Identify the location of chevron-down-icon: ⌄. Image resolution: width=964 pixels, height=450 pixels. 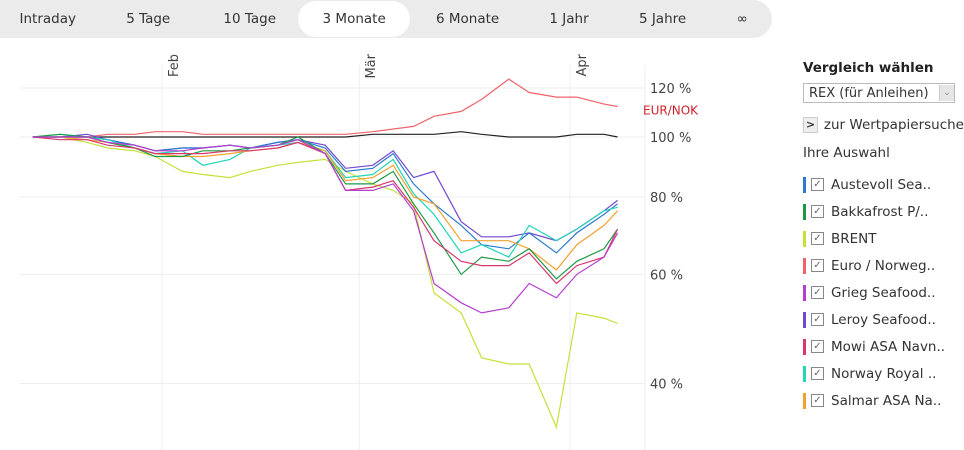
(946, 93).